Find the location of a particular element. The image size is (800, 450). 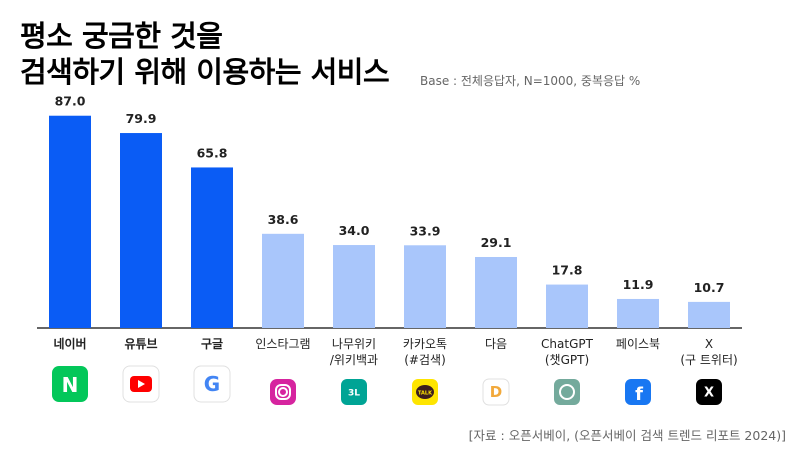

x-tick-label: 카카오톡 is located at coordinates (425, 344).